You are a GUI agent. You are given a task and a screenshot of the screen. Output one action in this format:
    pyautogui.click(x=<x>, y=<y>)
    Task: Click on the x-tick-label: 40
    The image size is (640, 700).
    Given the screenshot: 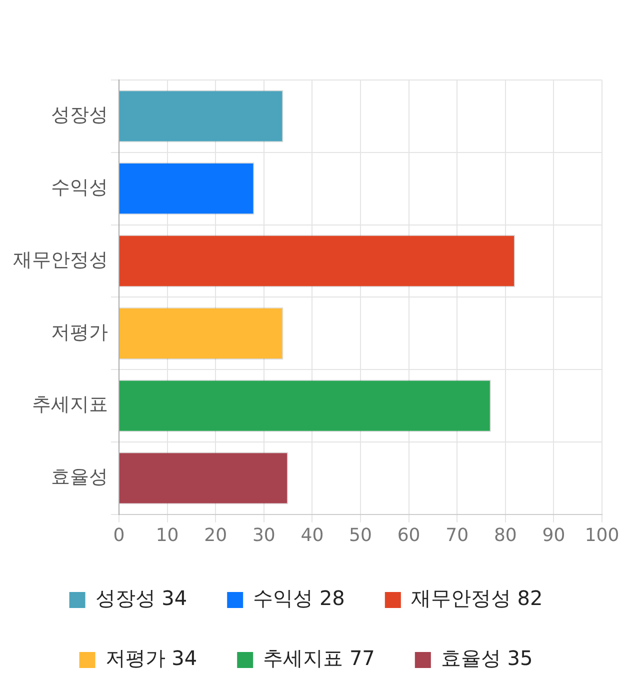 What is the action you would take?
    pyautogui.click(x=312, y=535)
    